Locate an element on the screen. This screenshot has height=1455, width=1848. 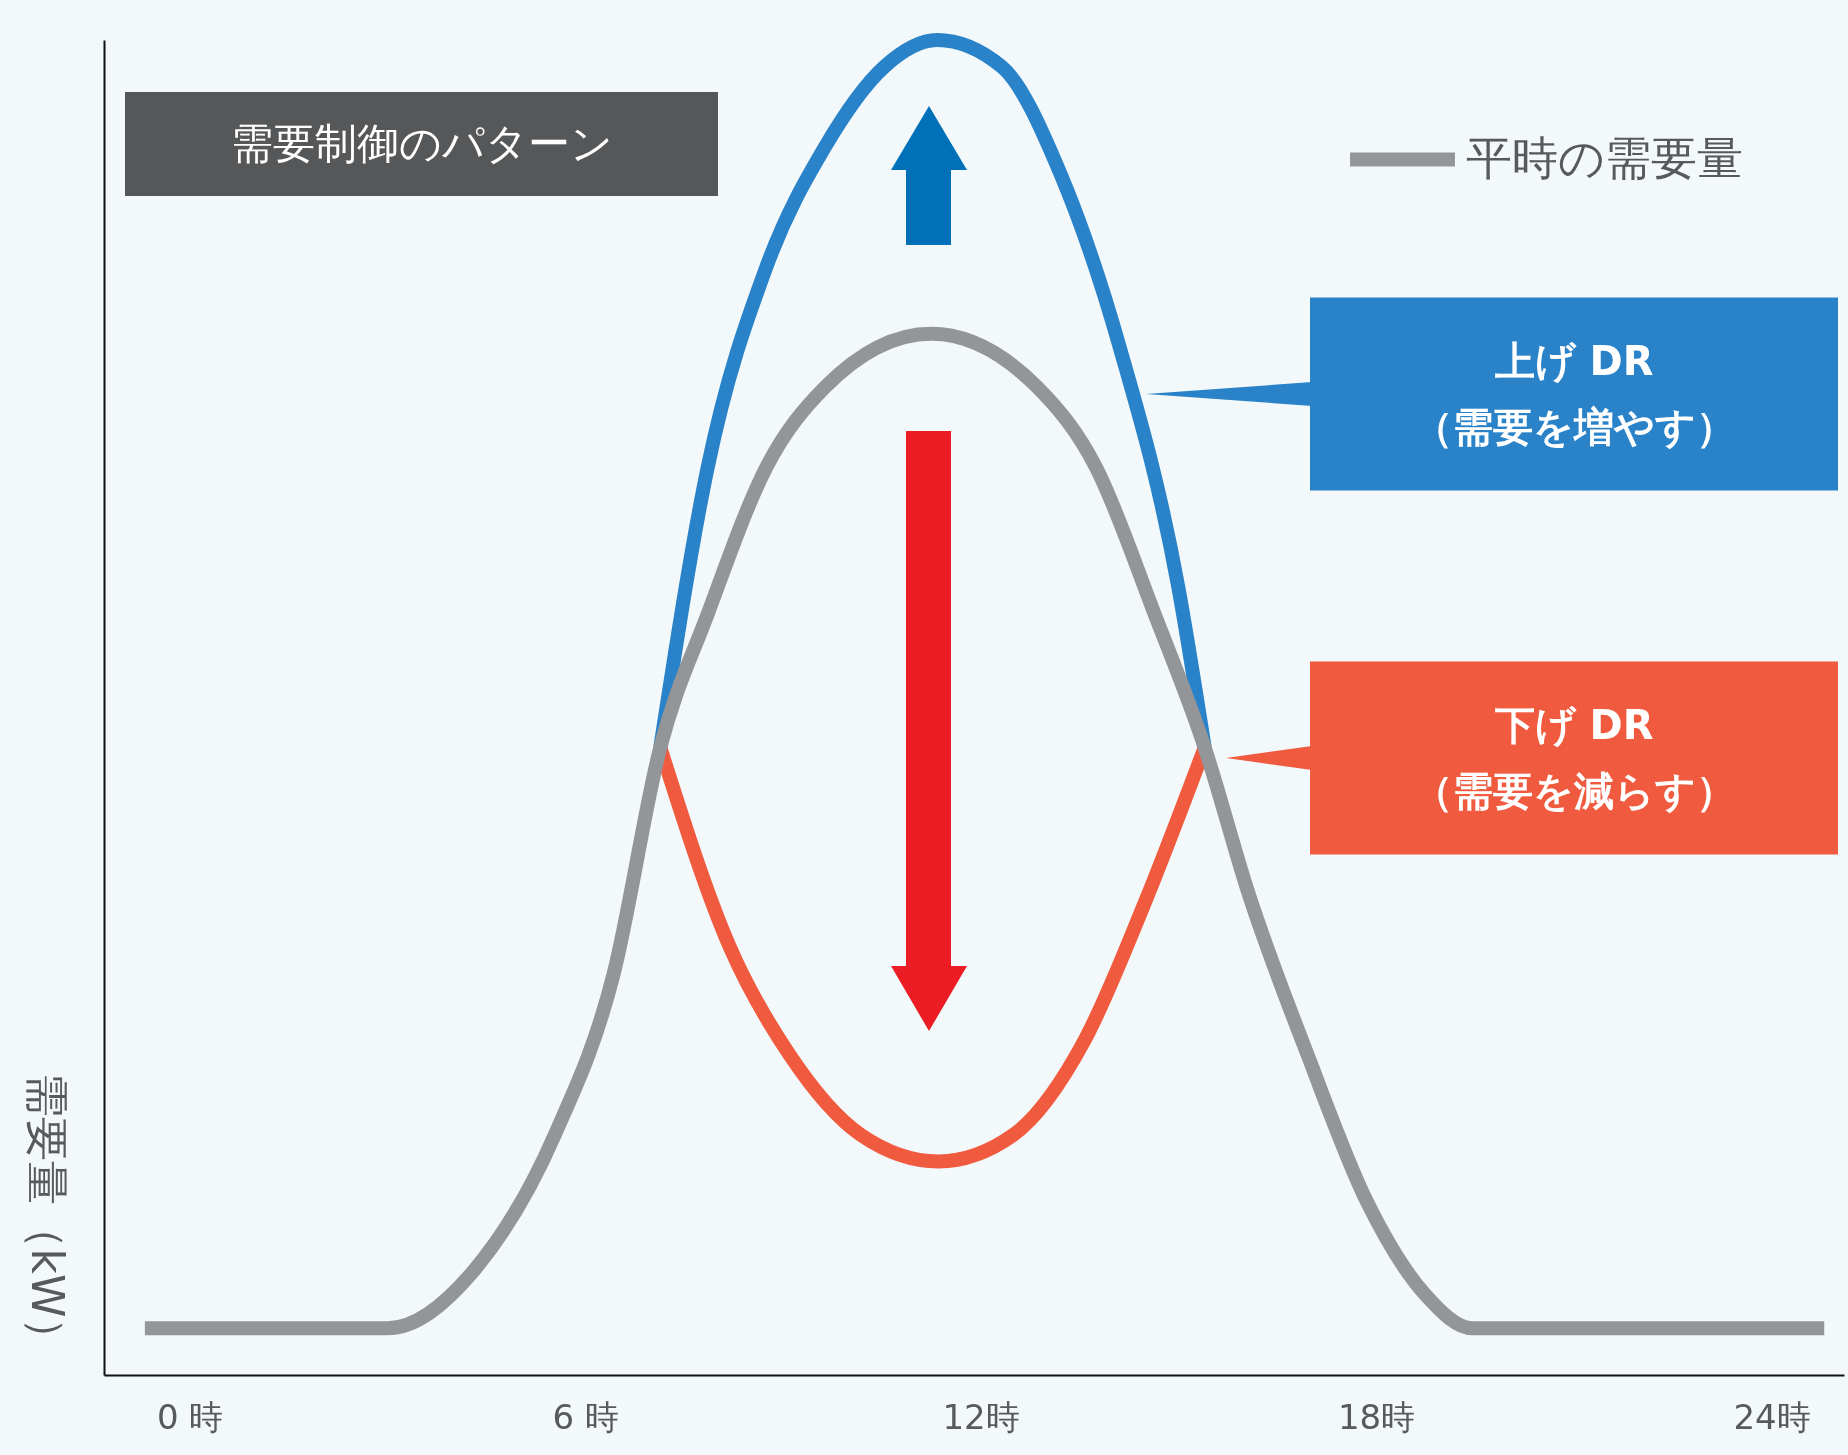
y-axis-title: 需要量（kW） is located at coordinates (47, 1217).